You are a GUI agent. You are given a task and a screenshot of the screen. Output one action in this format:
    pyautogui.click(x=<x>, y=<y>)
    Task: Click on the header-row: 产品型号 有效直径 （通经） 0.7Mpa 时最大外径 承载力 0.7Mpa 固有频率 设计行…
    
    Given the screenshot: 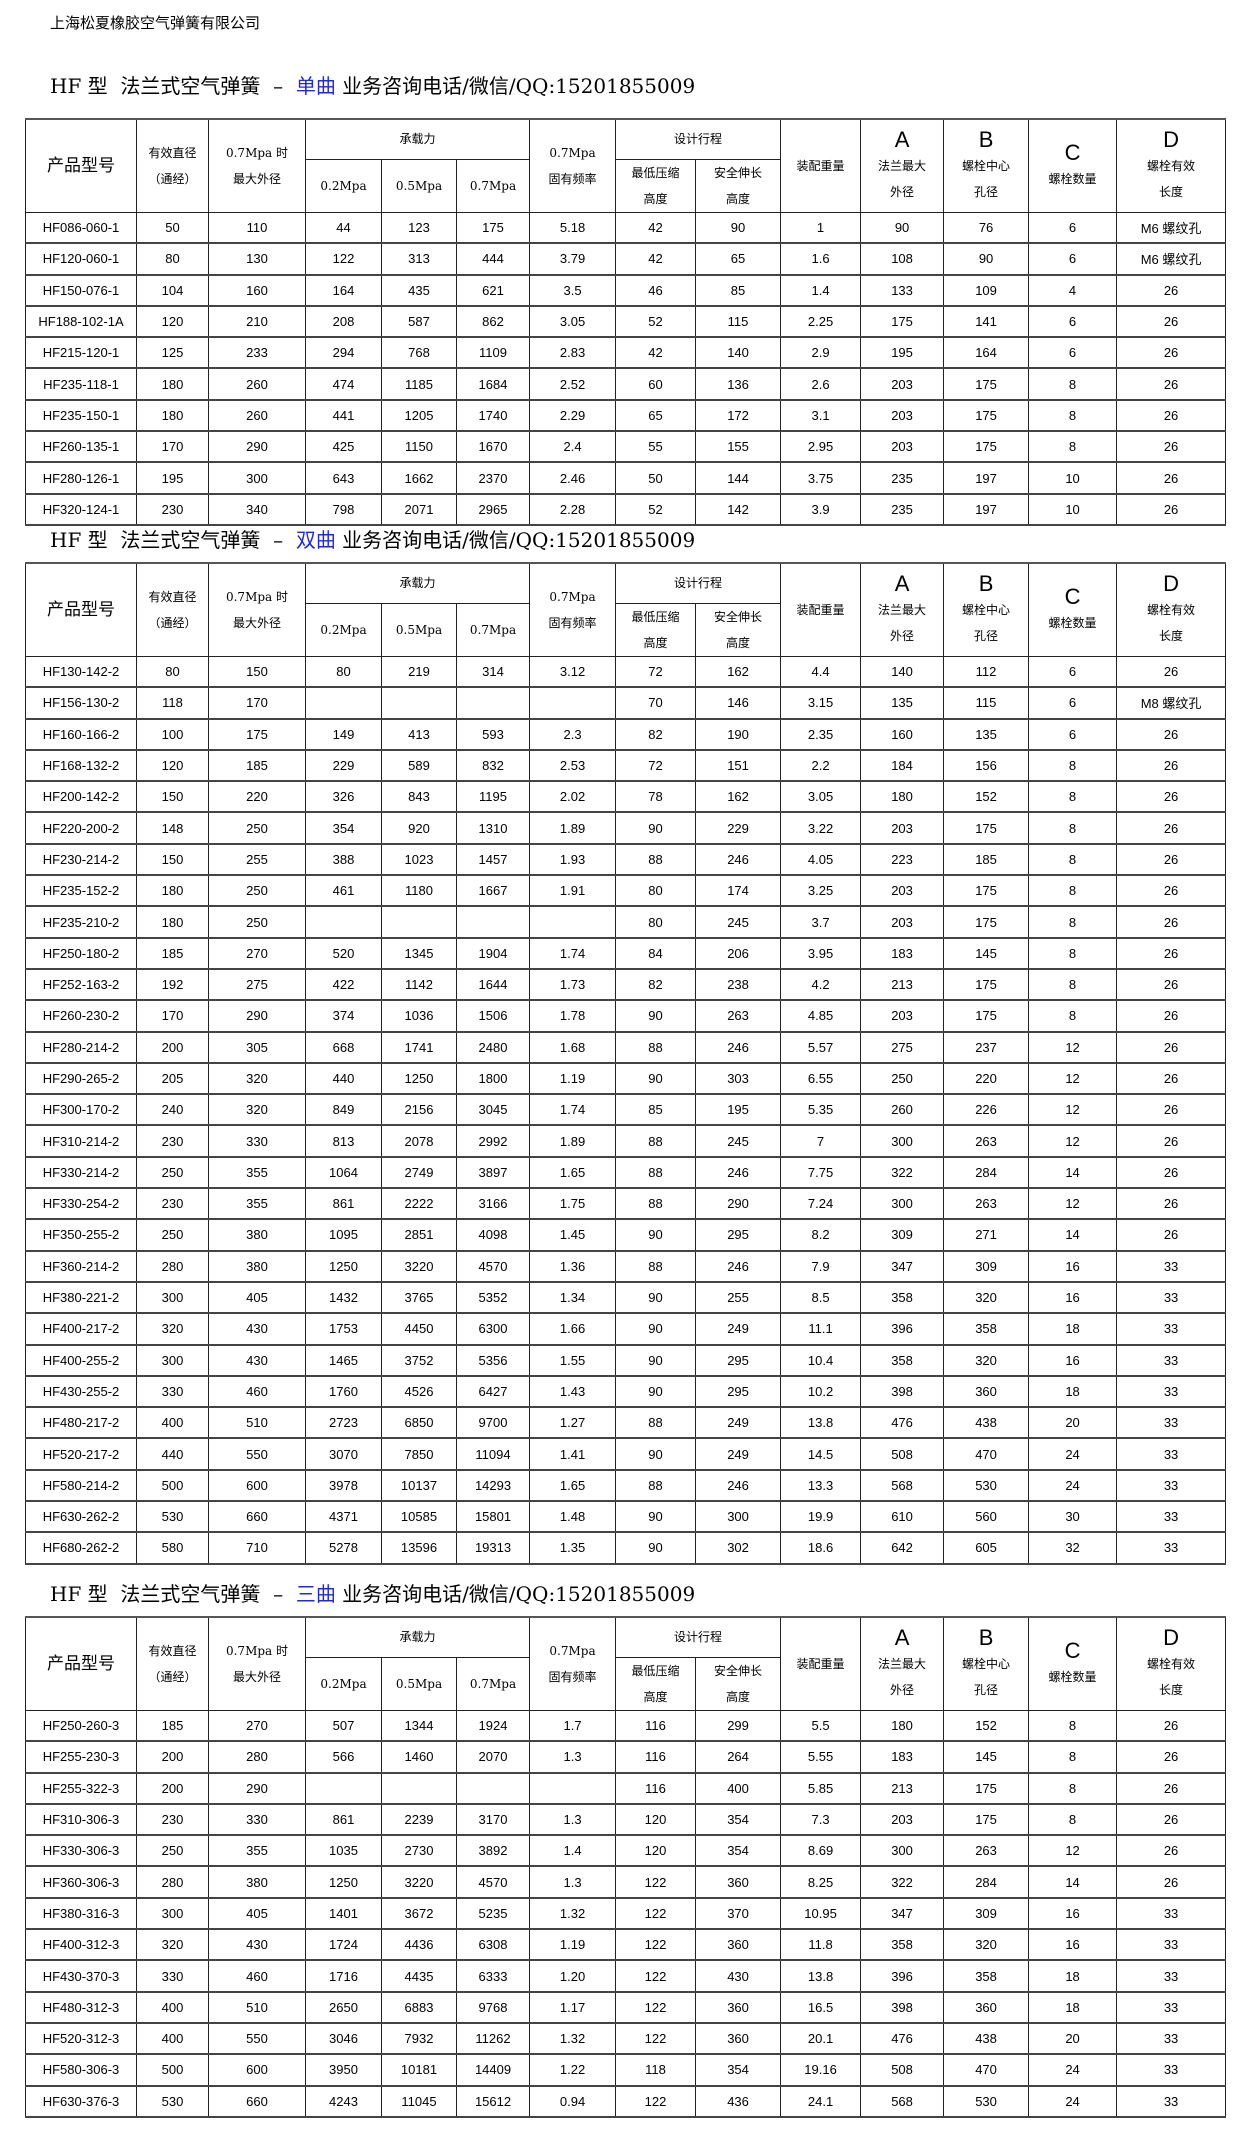 What is the action you would take?
    pyautogui.click(x=626, y=609)
    